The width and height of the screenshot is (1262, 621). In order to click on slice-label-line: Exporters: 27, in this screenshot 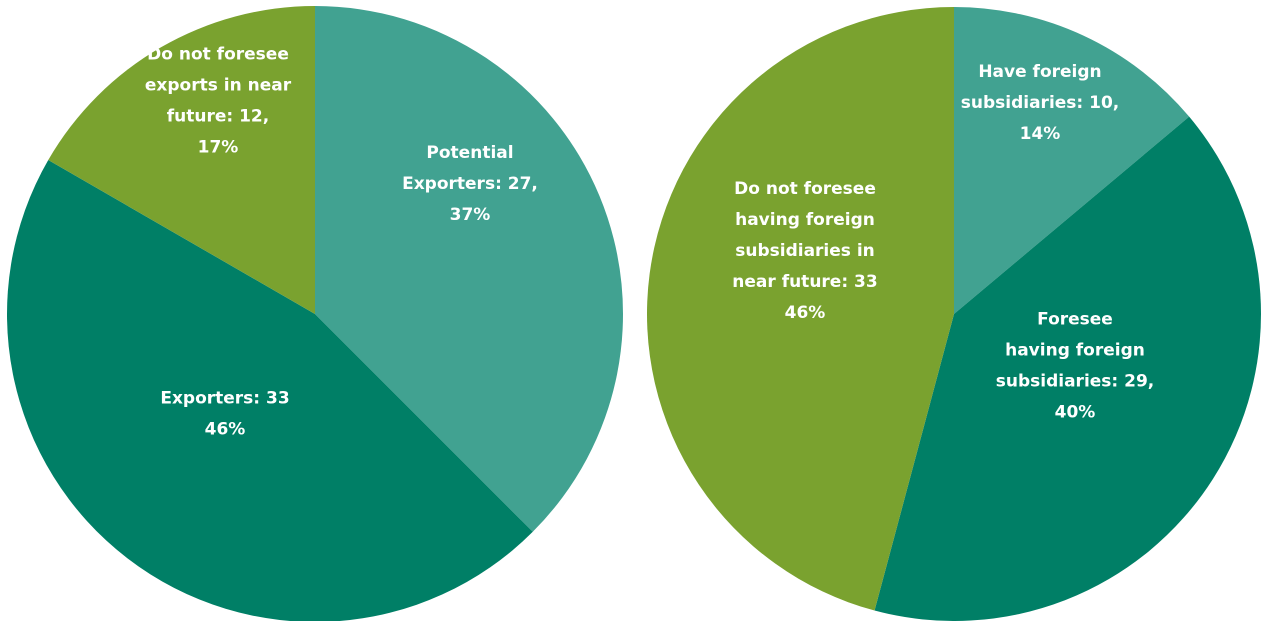, I will do `click(470, 184)`.